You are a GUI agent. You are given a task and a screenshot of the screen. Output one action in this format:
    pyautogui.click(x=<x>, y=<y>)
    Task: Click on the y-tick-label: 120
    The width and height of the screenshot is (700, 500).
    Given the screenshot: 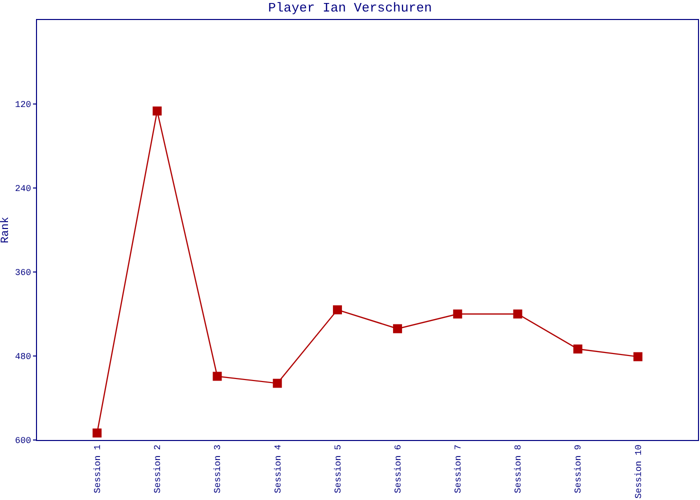 What is the action you would take?
    pyautogui.click(x=23, y=105)
    